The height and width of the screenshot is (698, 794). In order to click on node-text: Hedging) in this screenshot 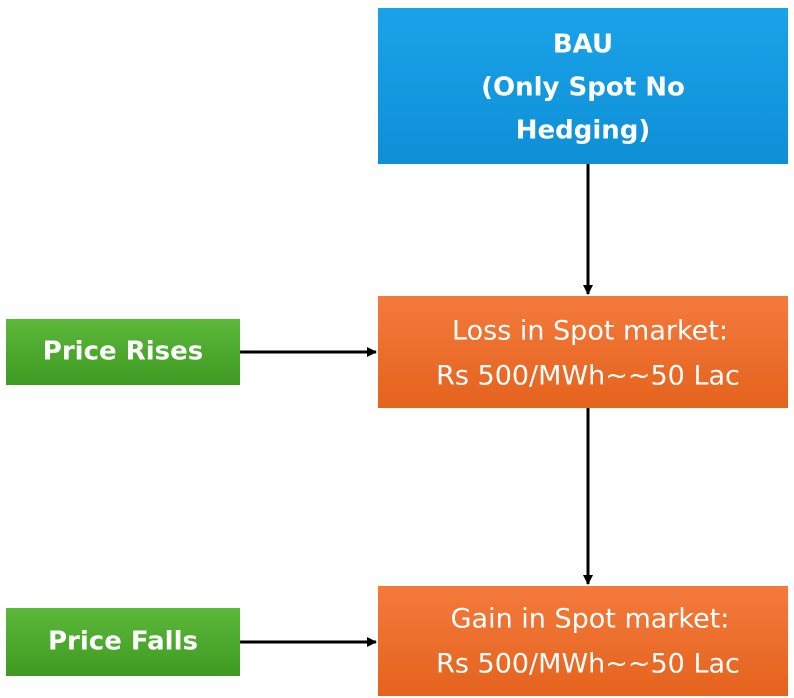, I will do `click(583, 131)`.